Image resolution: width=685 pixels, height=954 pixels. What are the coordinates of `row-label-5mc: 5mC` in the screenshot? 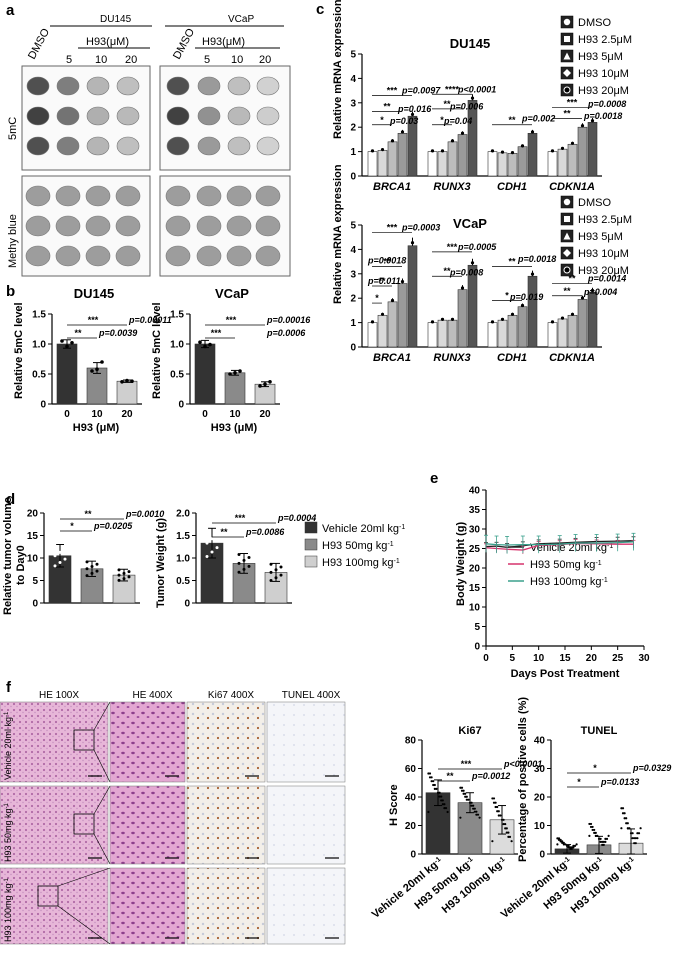 It's located at (13, 128).